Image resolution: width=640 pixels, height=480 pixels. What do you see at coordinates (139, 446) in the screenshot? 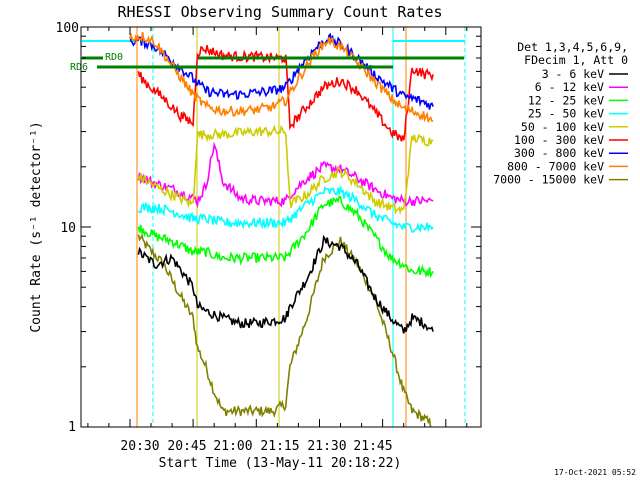
I see `x-tick-label-2030: 20:30` at bounding box center [139, 446].